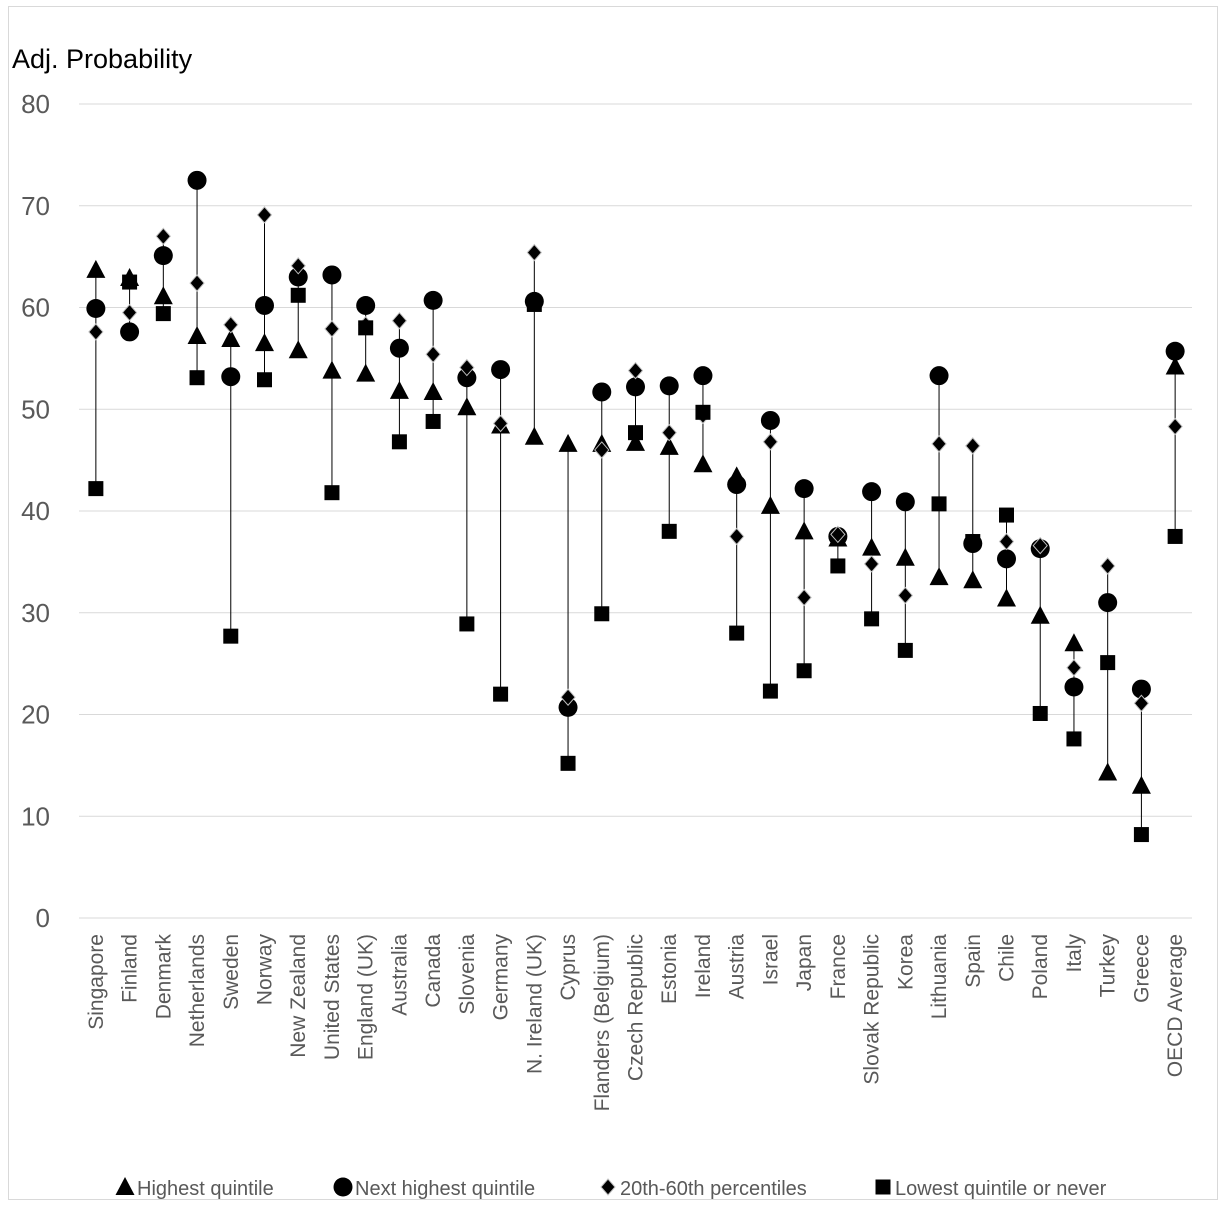  What do you see at coordinates (534, 1004) in the screenshot?
I see `category-label: N. Ireland (UK)` at bounding box center [534, 1004].